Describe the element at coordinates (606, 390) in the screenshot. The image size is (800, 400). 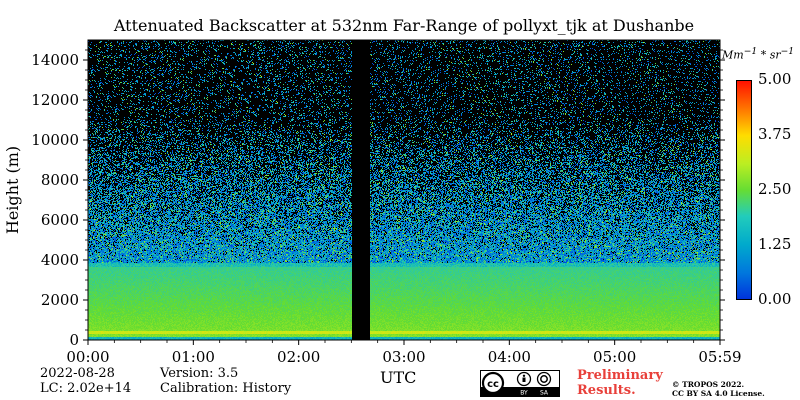
I see `preliminary-line-2: Results.` at that location.